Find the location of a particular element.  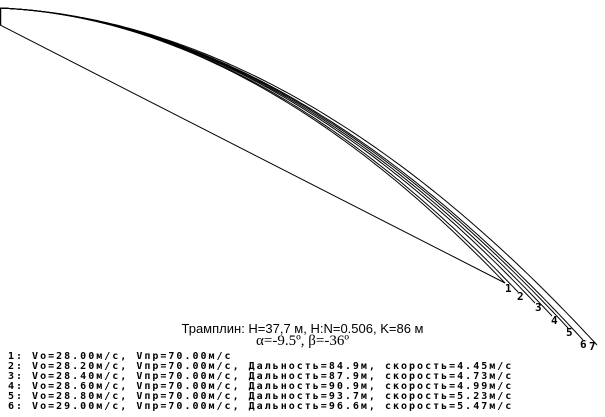

trajectory-label: 6 is located at coordinates (583, 344).